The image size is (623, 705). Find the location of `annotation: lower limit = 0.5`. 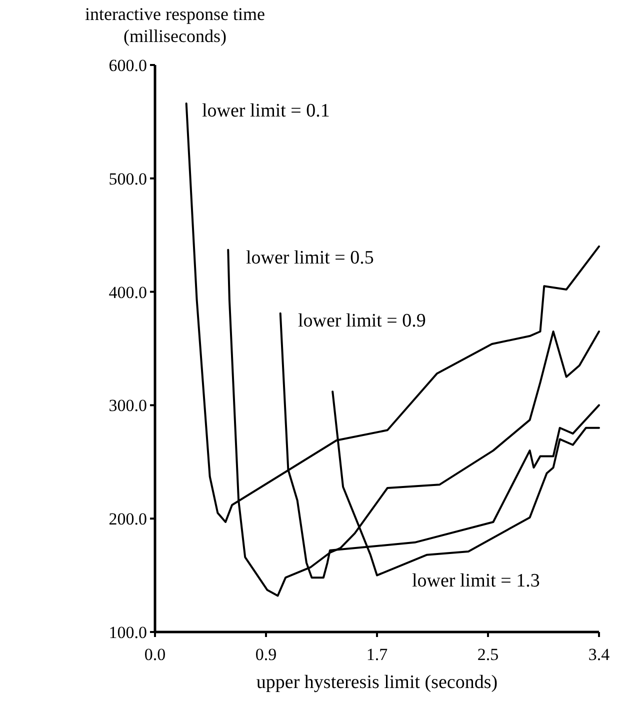

annotation: lower limit = 0.5 is located at coordinates (310, 258).